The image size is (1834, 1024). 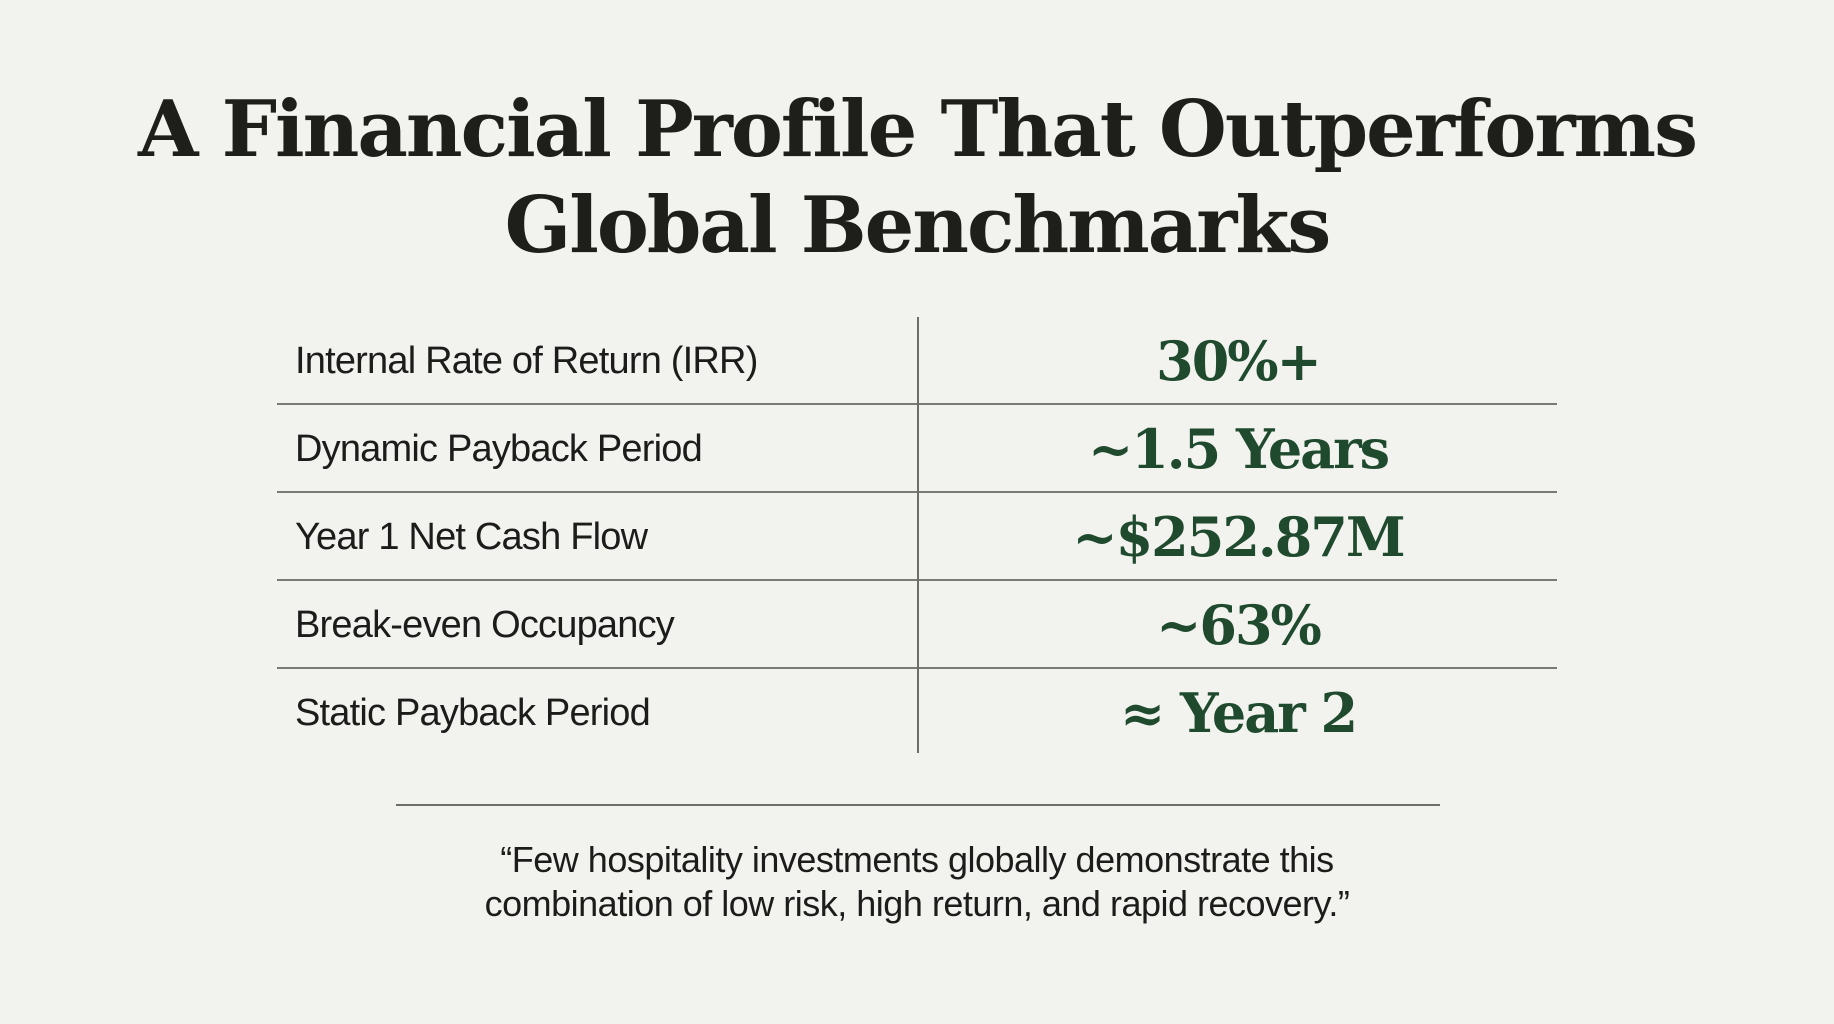 What do you see at coordinates (917, 129) in the screenshot?
I see `title-line-1: A Financial Profile That Outperforms` at bounding box center [917, 129].